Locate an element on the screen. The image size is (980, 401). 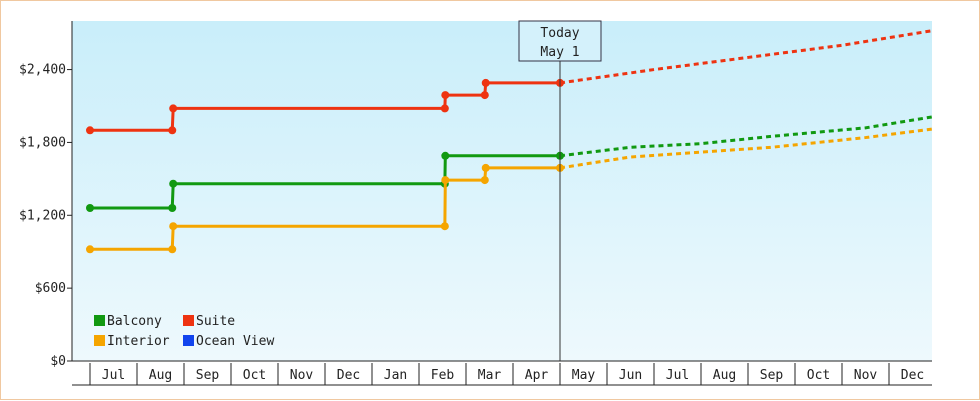
legend-label-ocean-view: Ocean View is located at coordinates (235, 341).